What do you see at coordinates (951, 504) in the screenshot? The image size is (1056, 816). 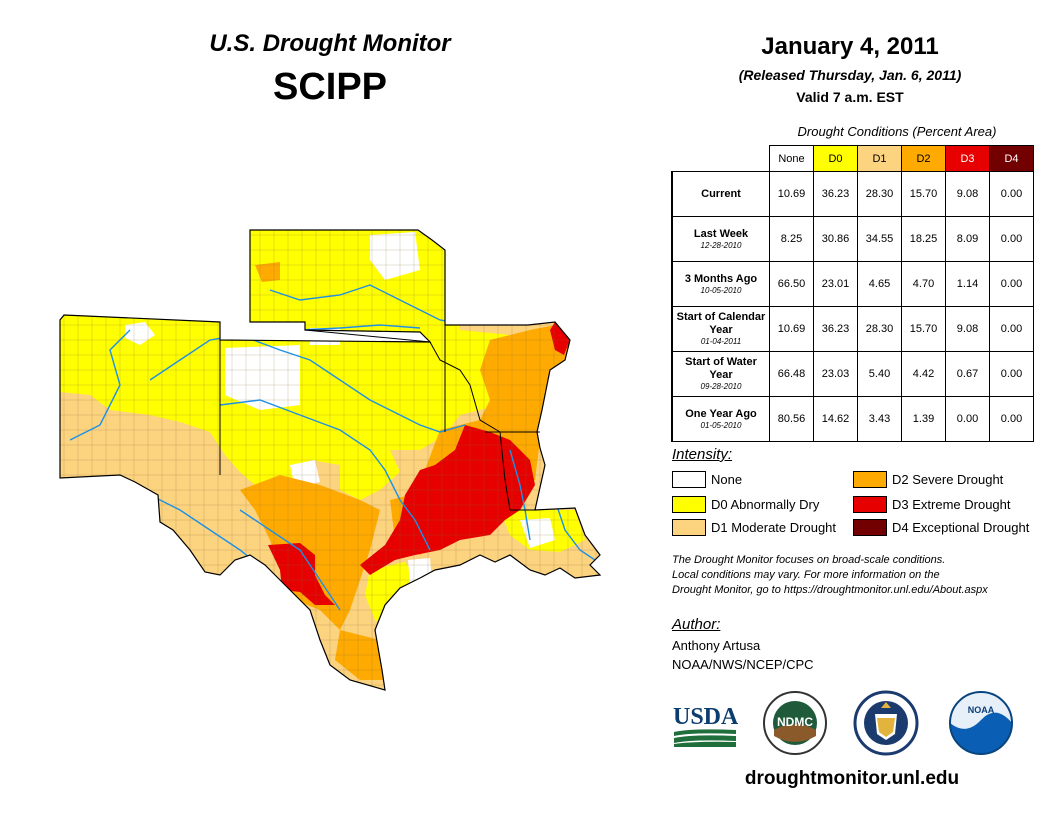 I see `legend-label: D3 Extreme Drought` at bounding box center [951, 504].